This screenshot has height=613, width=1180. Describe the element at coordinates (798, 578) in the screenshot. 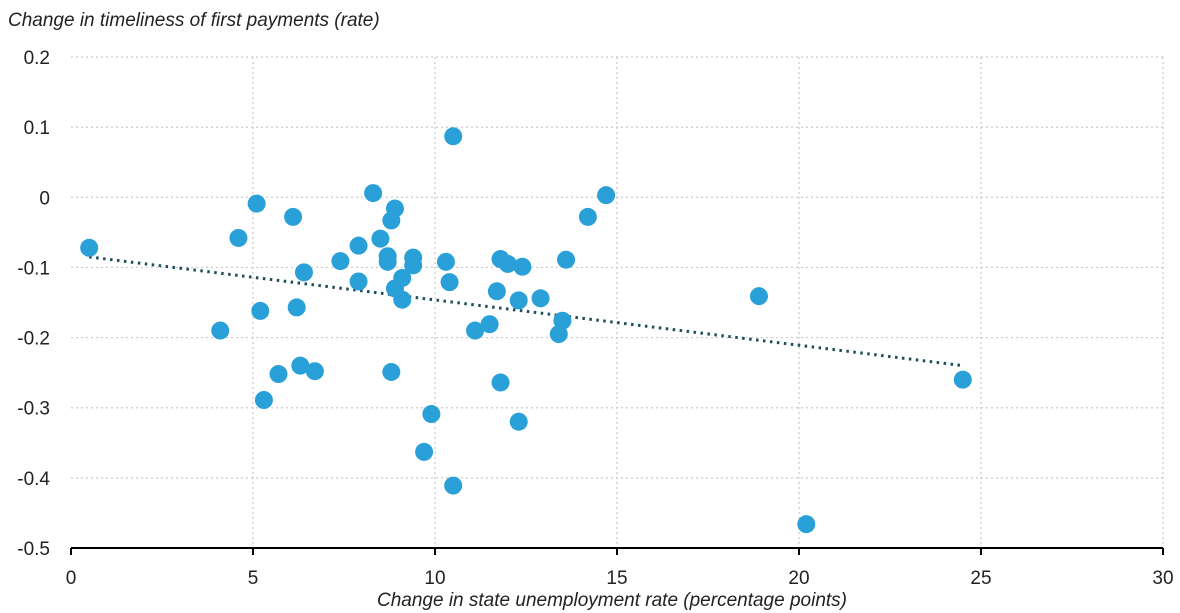

I see `x-tick-label: 20` at that location.